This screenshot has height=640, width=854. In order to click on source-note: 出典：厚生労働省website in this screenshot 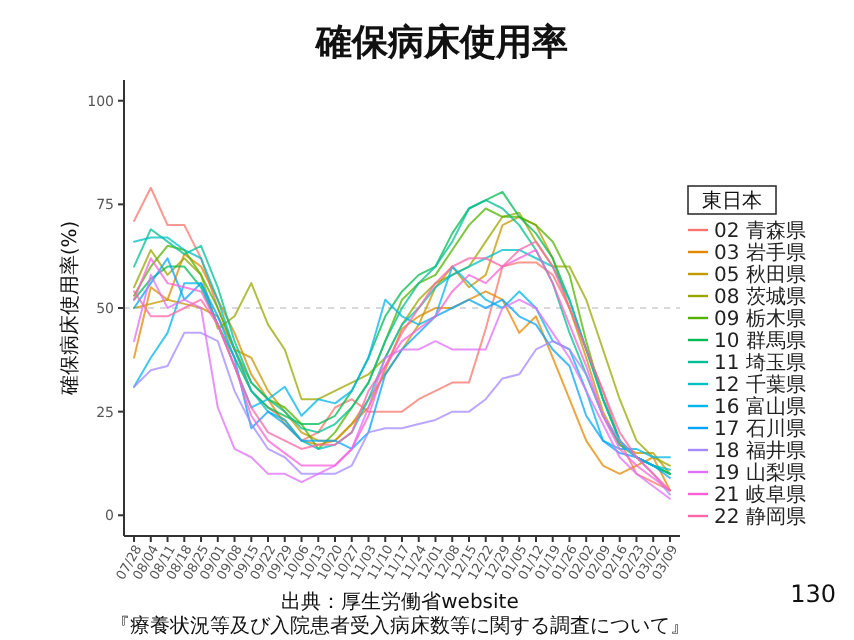, I will do `click(400, 602)`.